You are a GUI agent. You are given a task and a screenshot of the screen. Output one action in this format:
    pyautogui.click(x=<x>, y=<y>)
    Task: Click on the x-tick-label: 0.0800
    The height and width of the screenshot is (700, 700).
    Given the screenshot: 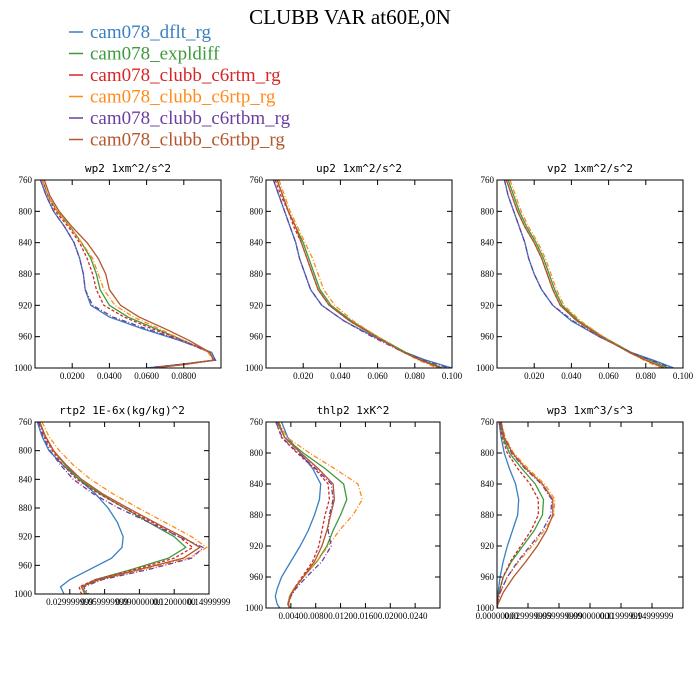 What is the action you would take?
    pyautogui.click(x=183, y=376)
    